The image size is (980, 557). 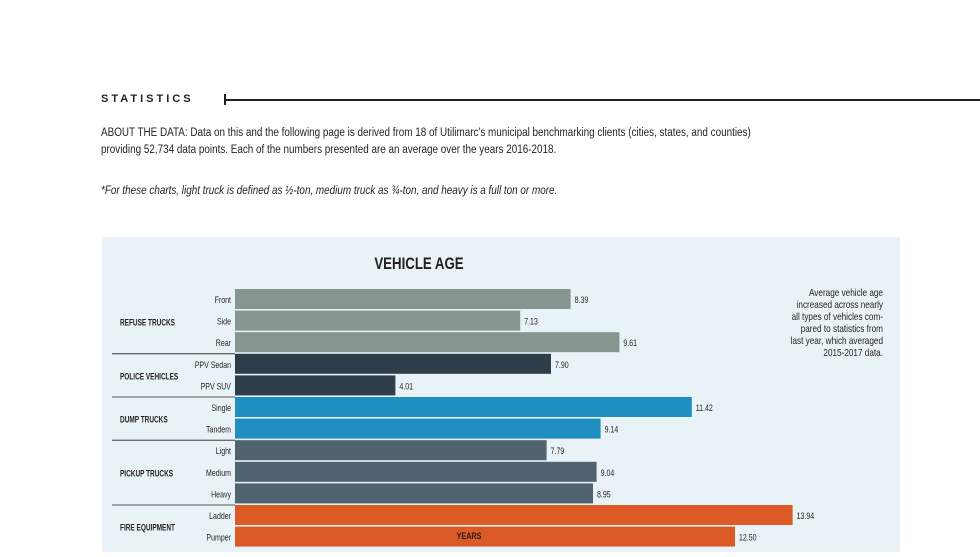 I want to click on annotation-line: 2015-2017 data., so click(x=853, y=352).